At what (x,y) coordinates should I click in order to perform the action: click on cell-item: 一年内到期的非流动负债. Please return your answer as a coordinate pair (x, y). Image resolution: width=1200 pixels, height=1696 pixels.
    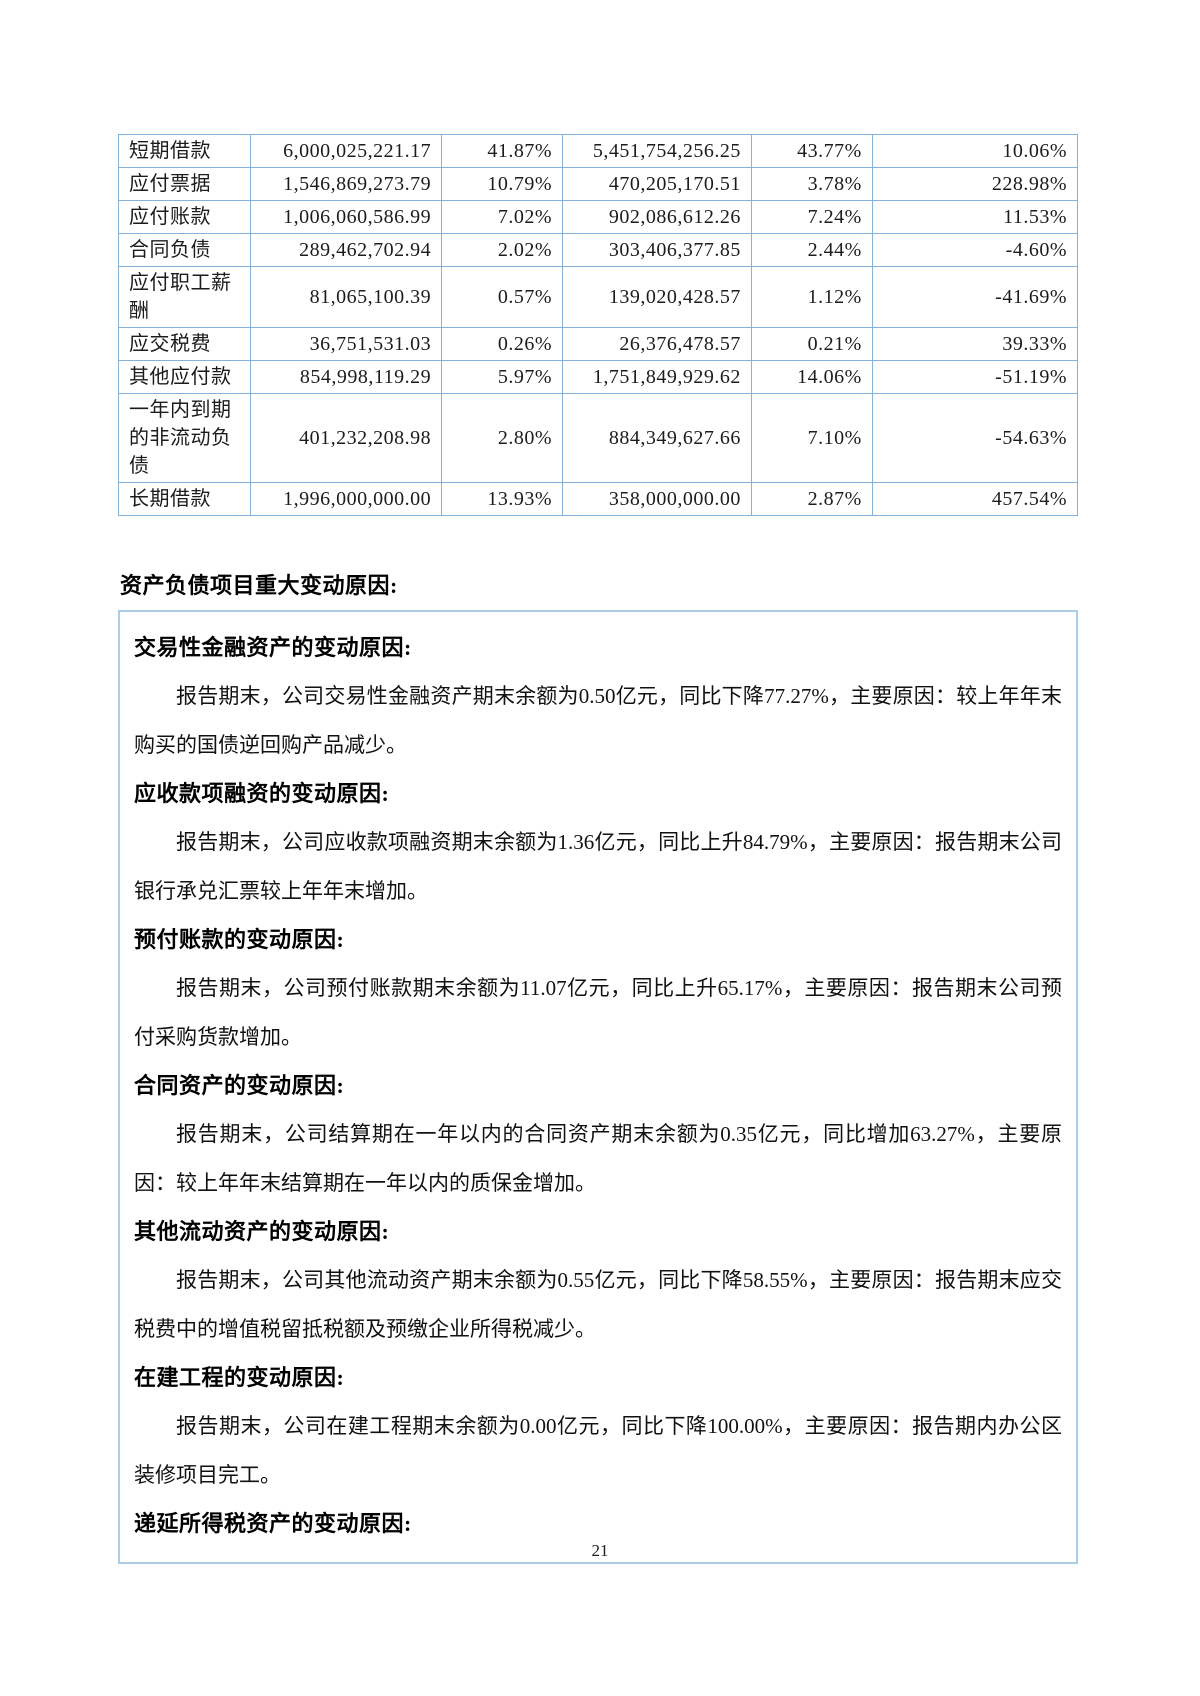
    Looking at the image, I should click on (184, 438).